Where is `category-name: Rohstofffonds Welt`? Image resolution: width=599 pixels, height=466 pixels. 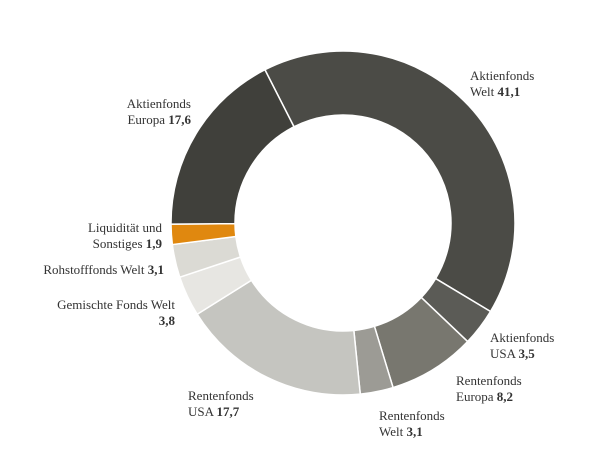
category-name: Rohstofffonds Welt is located at coordinates (94, 269).